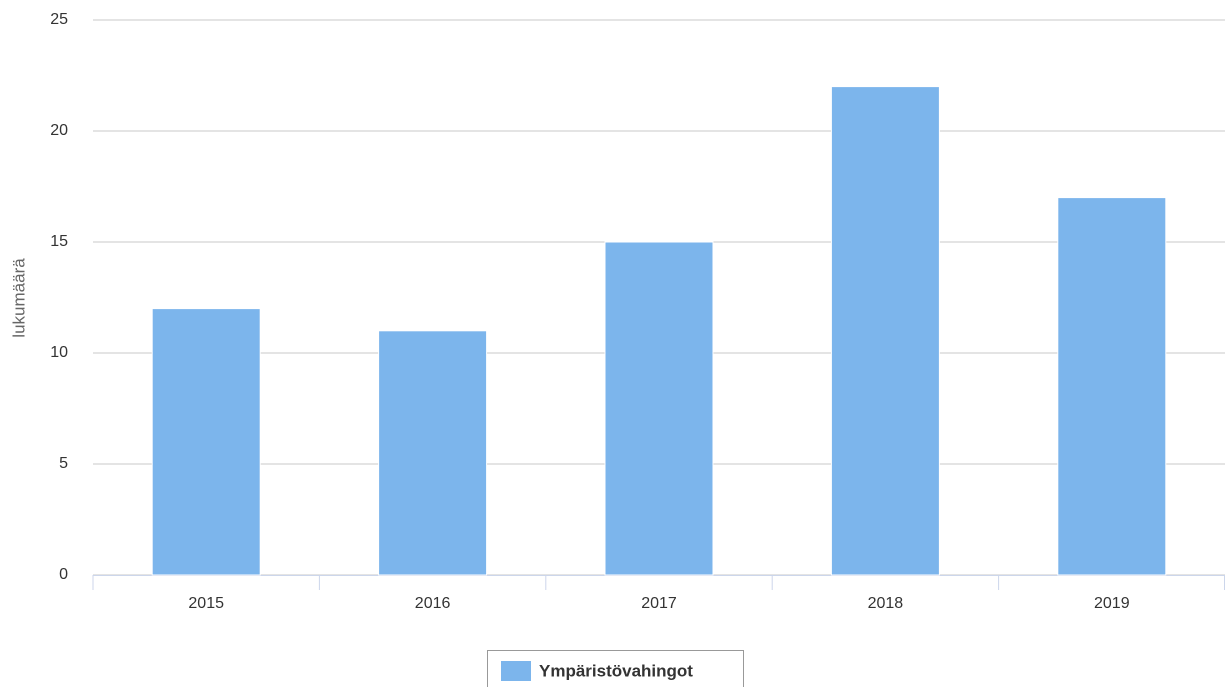 This screenshot has width=1225, height=687. I want to click on y-tick-label: 0, so click(63, 574).